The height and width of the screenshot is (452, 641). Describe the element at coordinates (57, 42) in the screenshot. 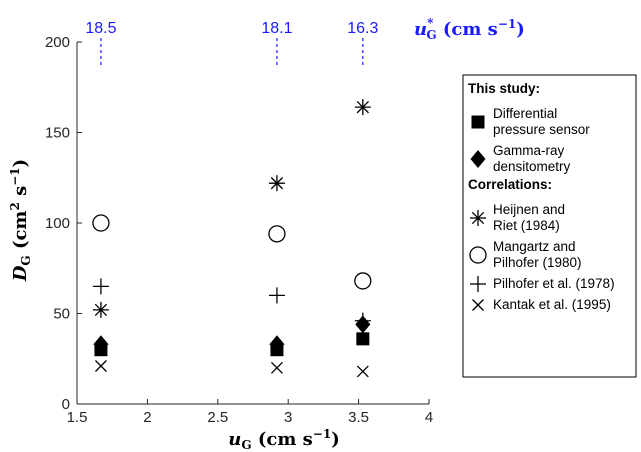

I see `y-tick-label: 200` at that location.